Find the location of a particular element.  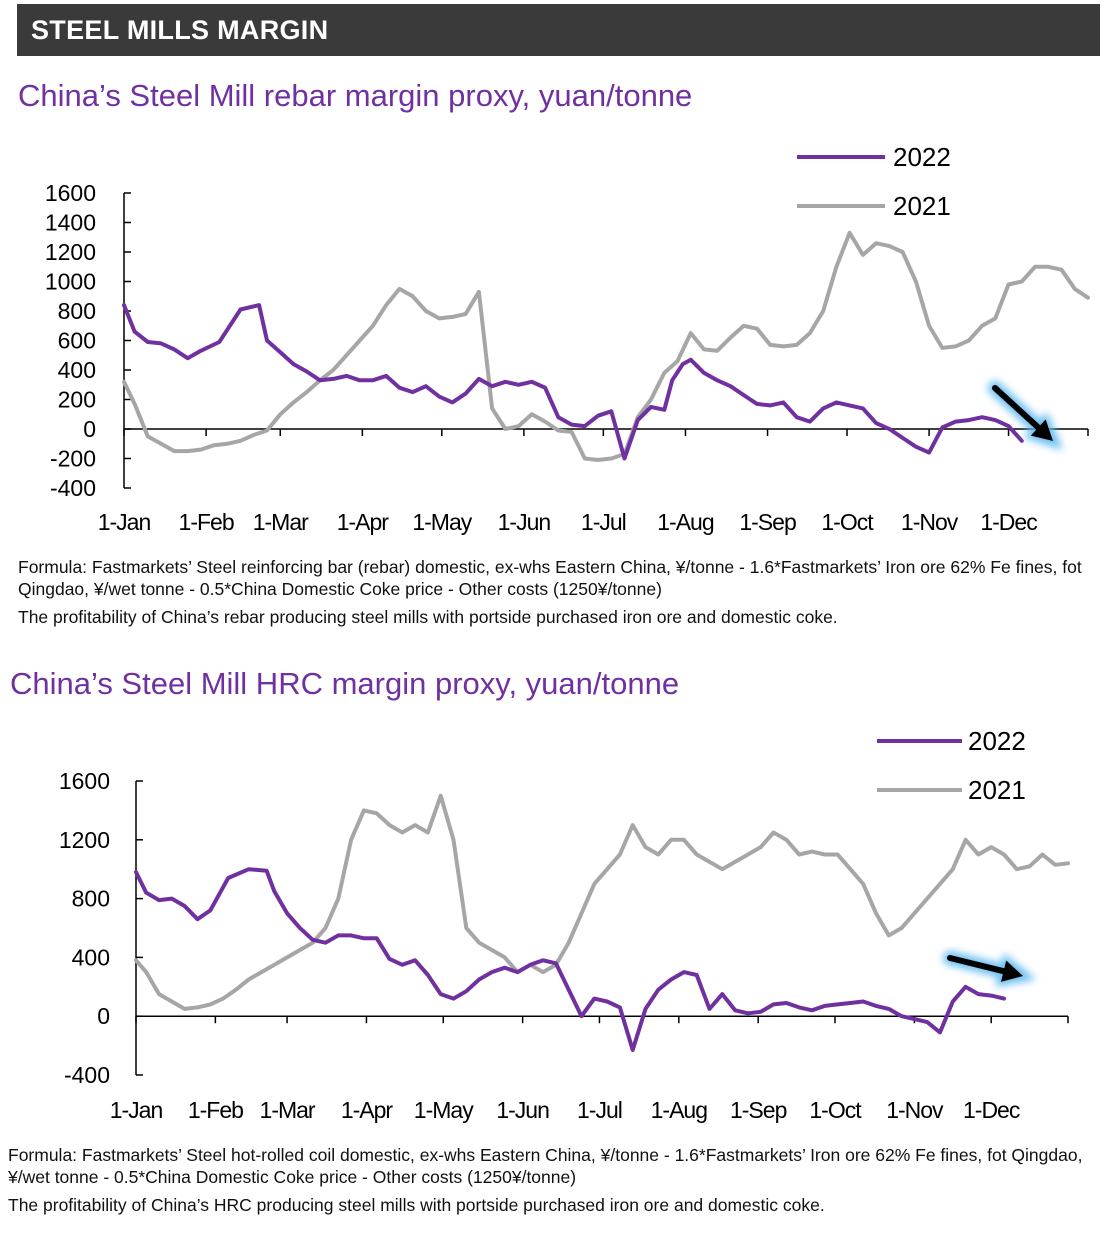

series-line-2021 is located at coordinates (602, 902).